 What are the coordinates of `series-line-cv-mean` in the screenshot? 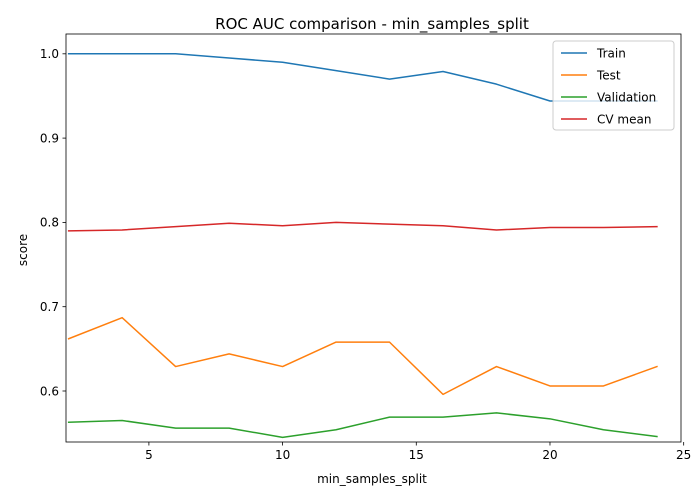 It's located at (362, 226).